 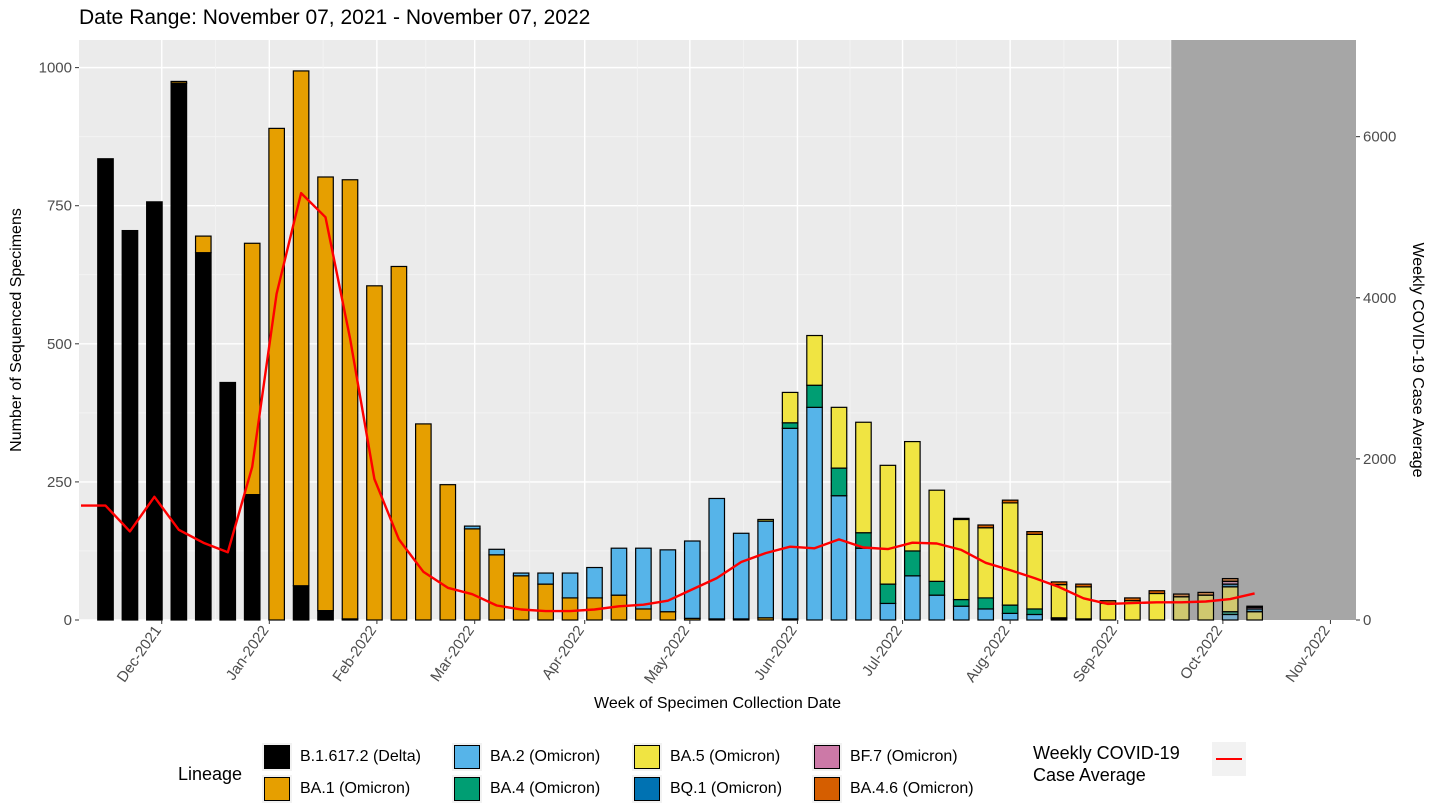 I want to click on y-tick-label: 500, so click(x=59, y=344).